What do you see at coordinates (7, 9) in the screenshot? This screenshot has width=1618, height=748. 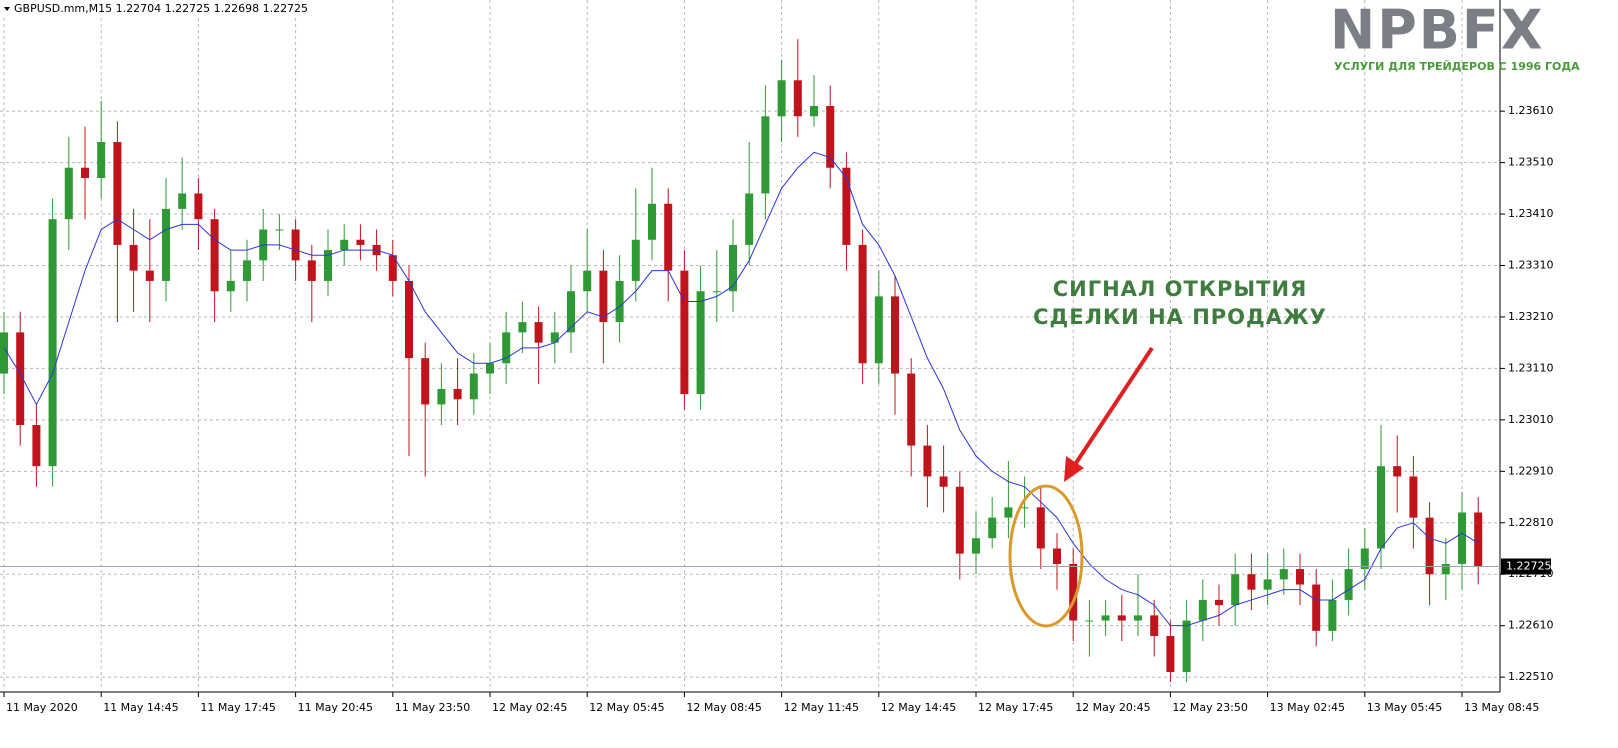 I see `header-icon` at bounding box center [7, 9].